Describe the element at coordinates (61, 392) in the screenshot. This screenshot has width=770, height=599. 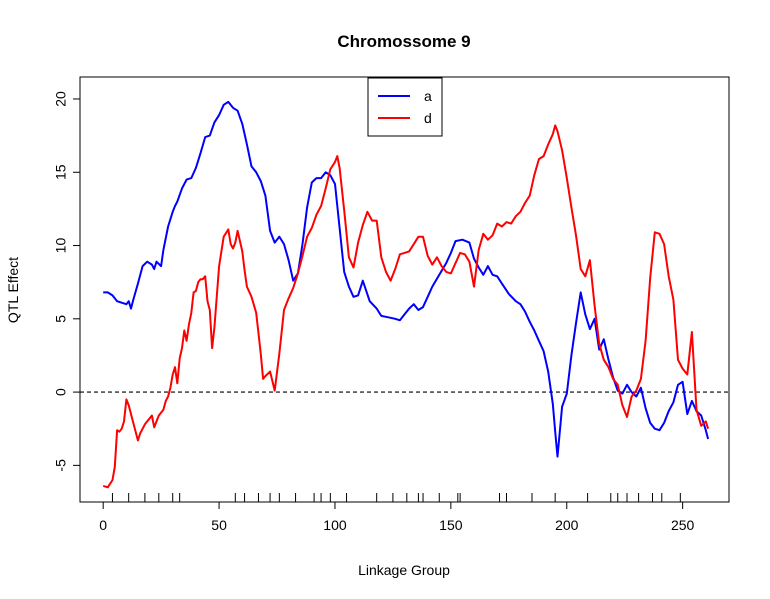
I see `y-tick-label-0: 0` at that location.